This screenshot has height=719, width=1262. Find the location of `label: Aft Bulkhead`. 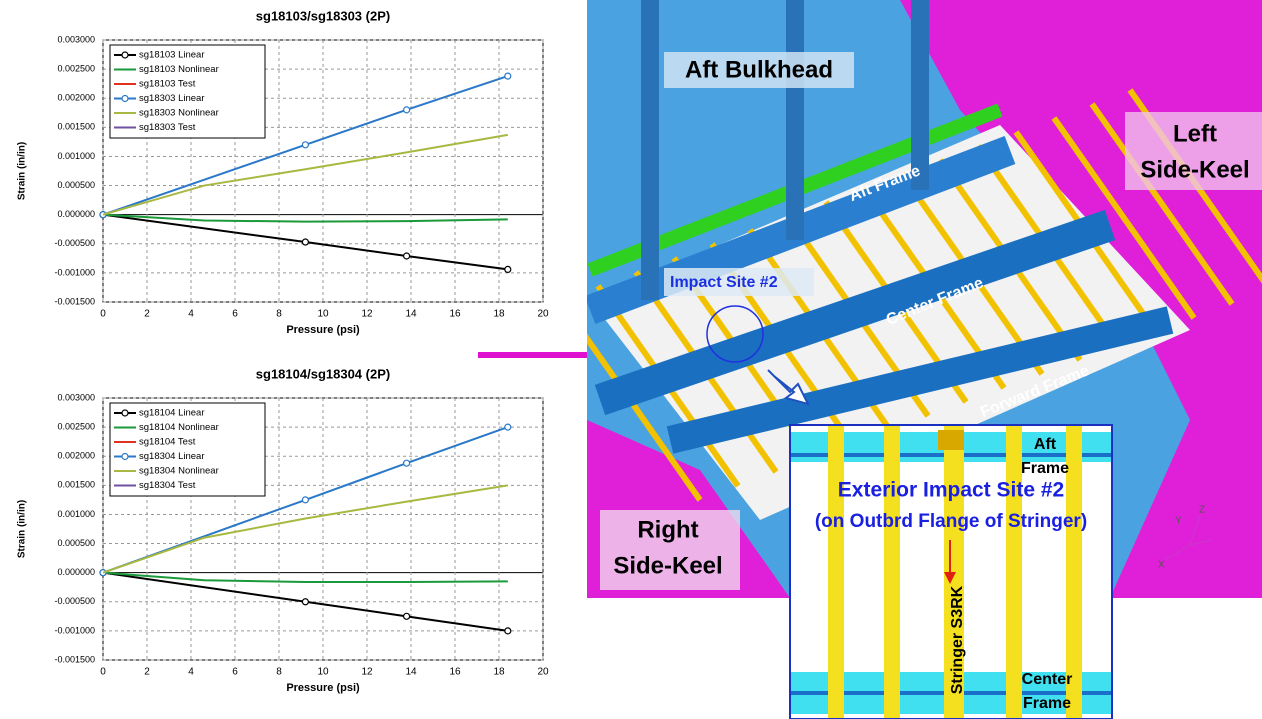

label: Aft Bulkhead is located at coordinates (759, 69).